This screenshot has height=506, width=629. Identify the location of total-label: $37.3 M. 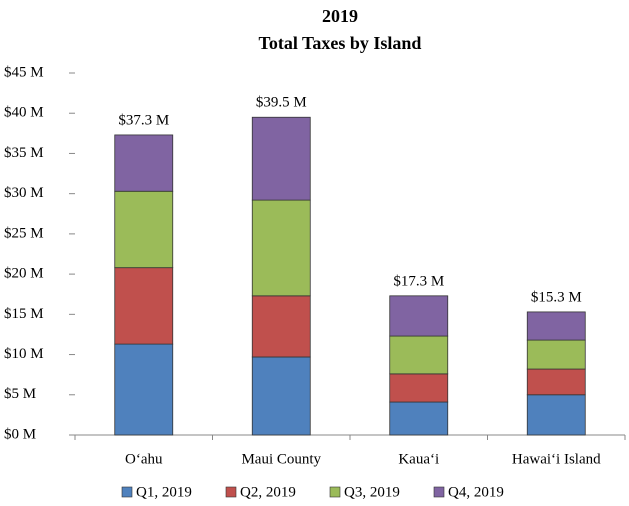
(143, 120).